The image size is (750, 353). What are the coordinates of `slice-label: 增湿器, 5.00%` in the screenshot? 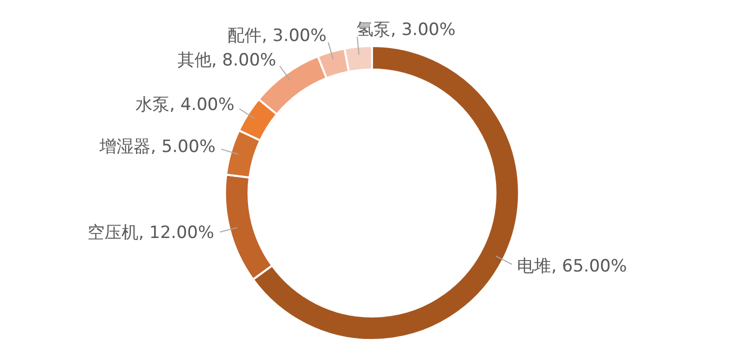 It's located at (157, 146).